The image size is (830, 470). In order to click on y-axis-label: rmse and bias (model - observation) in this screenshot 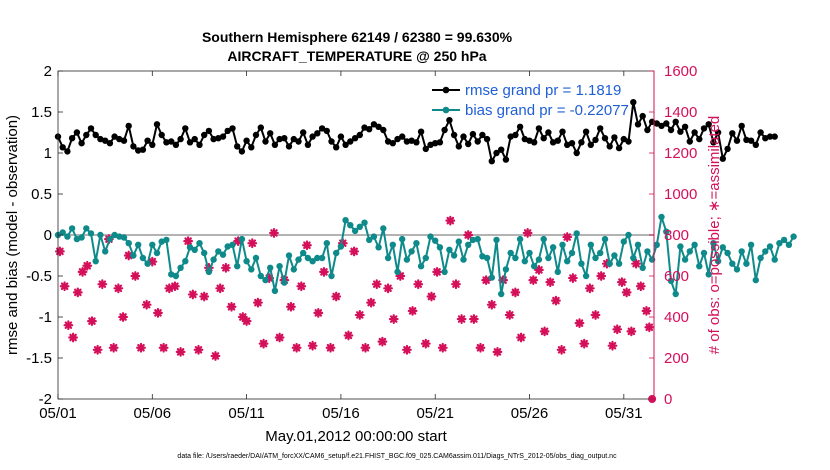, I will do `click(12, 235)`.